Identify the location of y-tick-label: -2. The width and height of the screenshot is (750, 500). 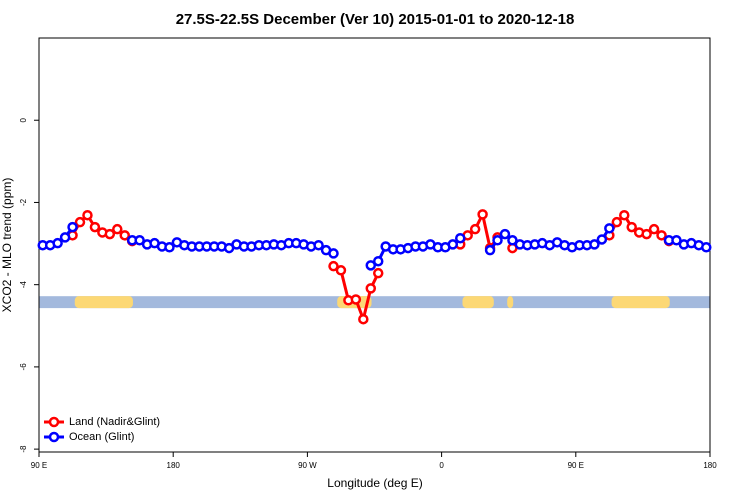
(23, 202).